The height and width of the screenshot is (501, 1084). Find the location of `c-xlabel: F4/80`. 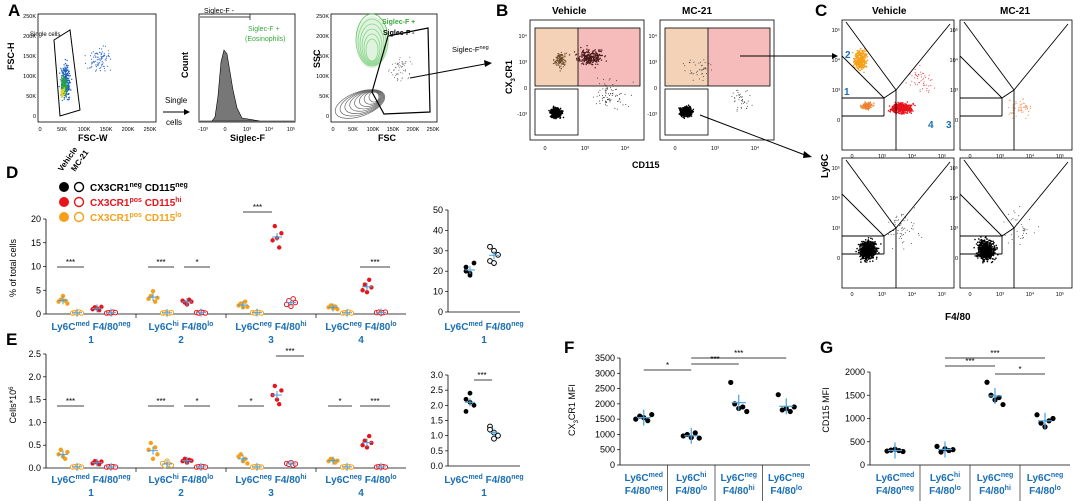

c-xlabel: F4/80 is located at coordinates (958, 317).